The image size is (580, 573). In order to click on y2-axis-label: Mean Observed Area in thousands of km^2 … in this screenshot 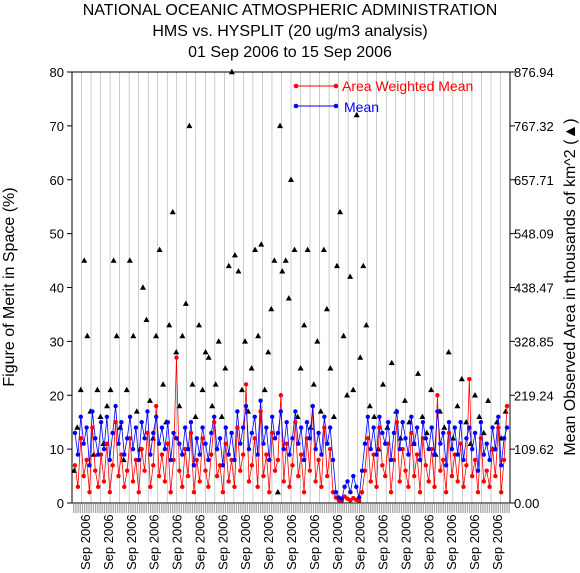, I will do `click(570, 286)`.